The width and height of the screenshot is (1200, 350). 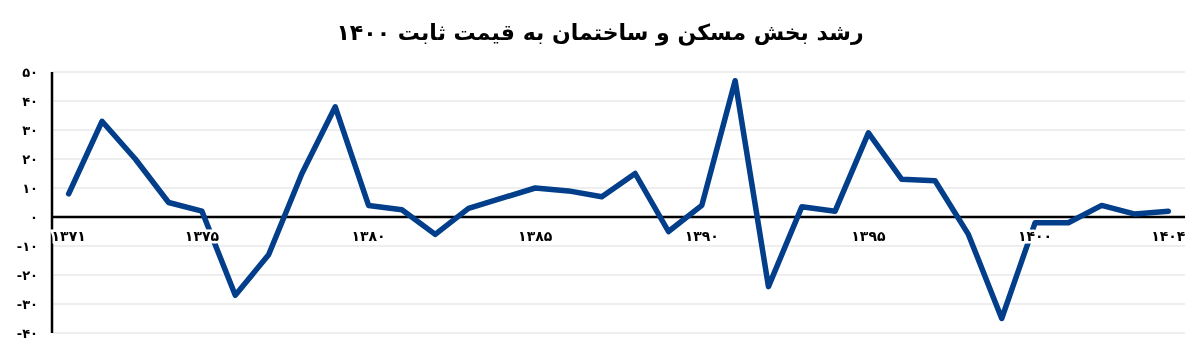 What do you see at coordinates (27, 333) in the screenshot?
I see `ytick: -۴۰` at bounding box center [27, 333].